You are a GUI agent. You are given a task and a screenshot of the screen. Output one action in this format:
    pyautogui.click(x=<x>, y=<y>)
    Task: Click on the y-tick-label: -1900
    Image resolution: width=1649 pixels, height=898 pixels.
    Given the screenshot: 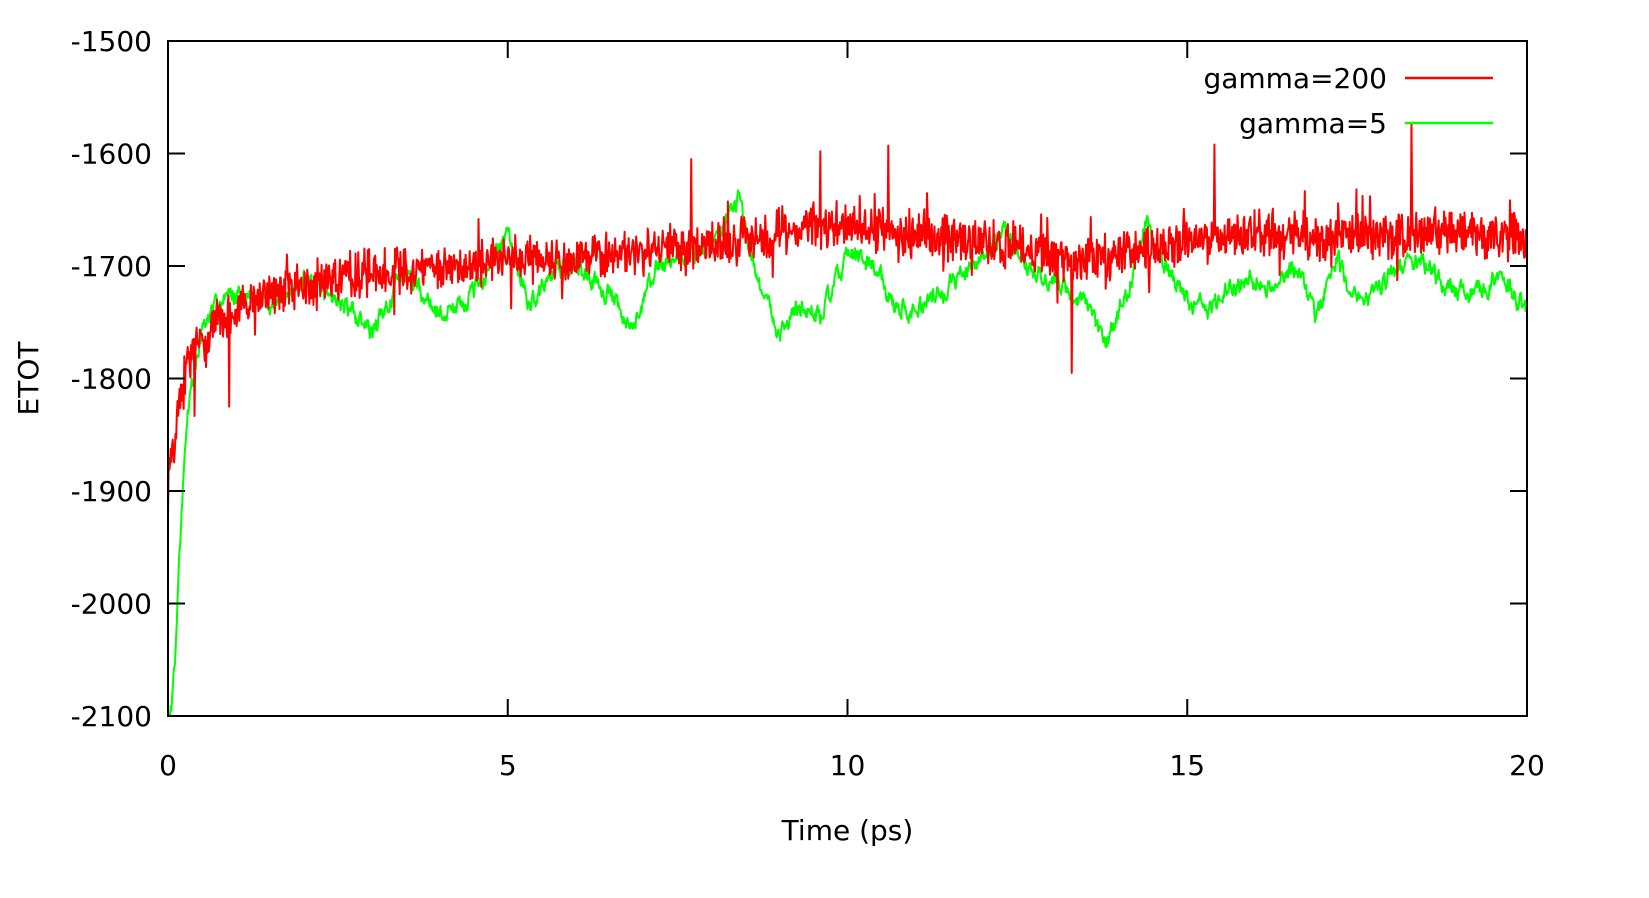 What is the action you would take?
    pyautogui.click(x=111, y=491)
    